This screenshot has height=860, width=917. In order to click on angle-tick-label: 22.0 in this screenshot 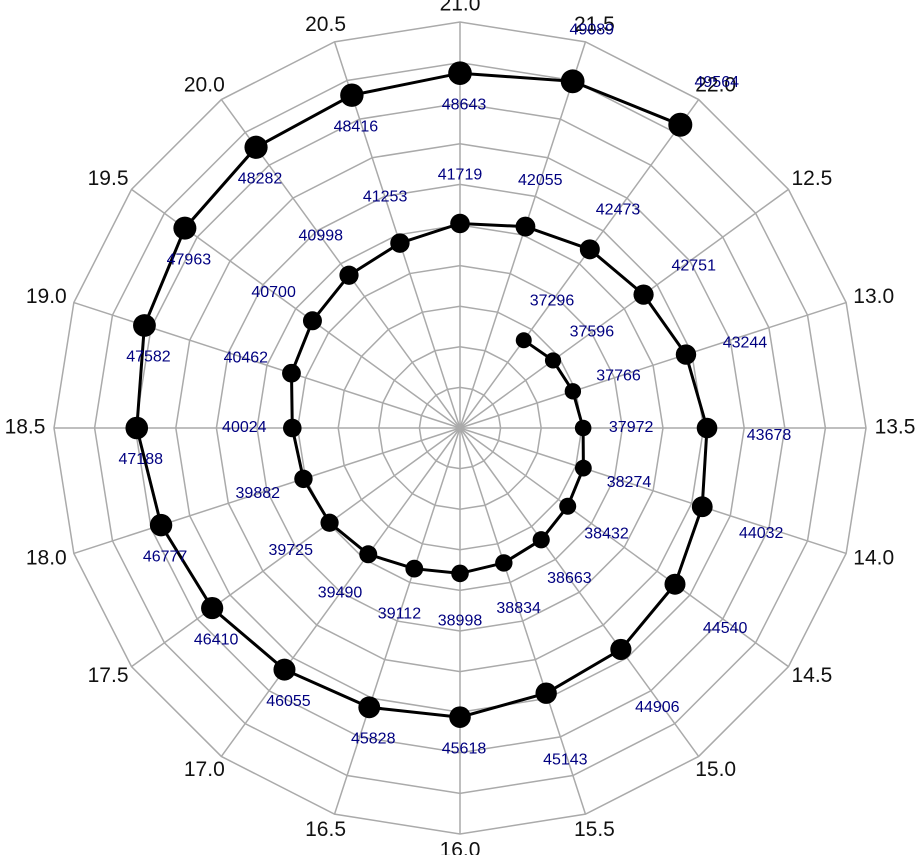, I will do `click(715, 84)`.